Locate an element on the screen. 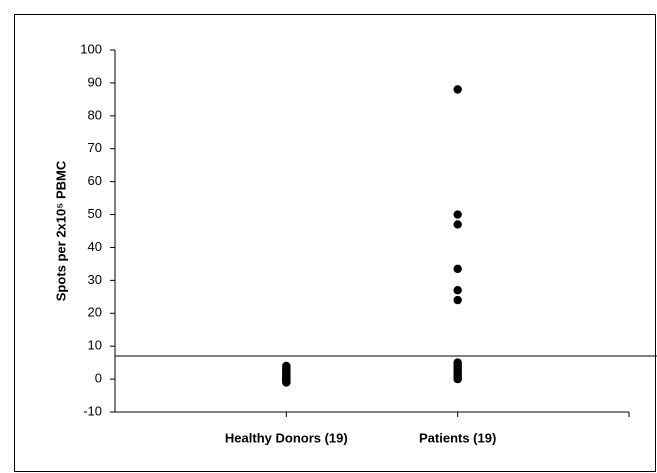  y-tick-label: 70 is located at coordinates (95, 147).